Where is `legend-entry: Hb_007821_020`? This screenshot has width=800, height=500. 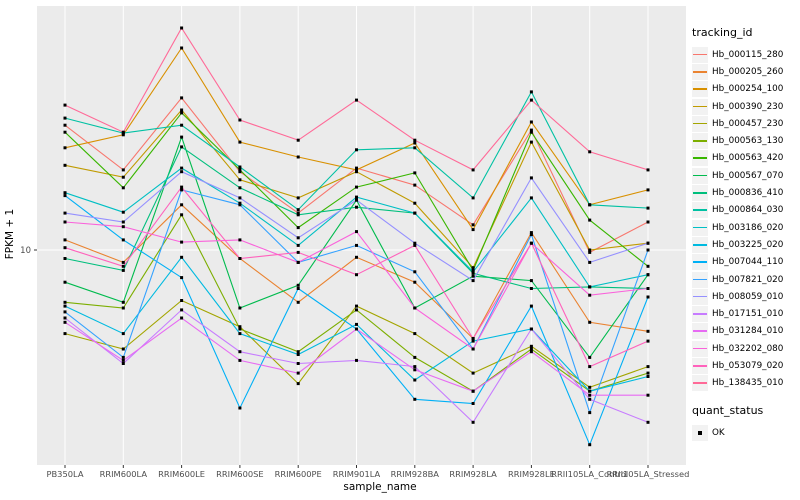
legend-entry: Hb_007821_020 is located at coordinates (745, 279).